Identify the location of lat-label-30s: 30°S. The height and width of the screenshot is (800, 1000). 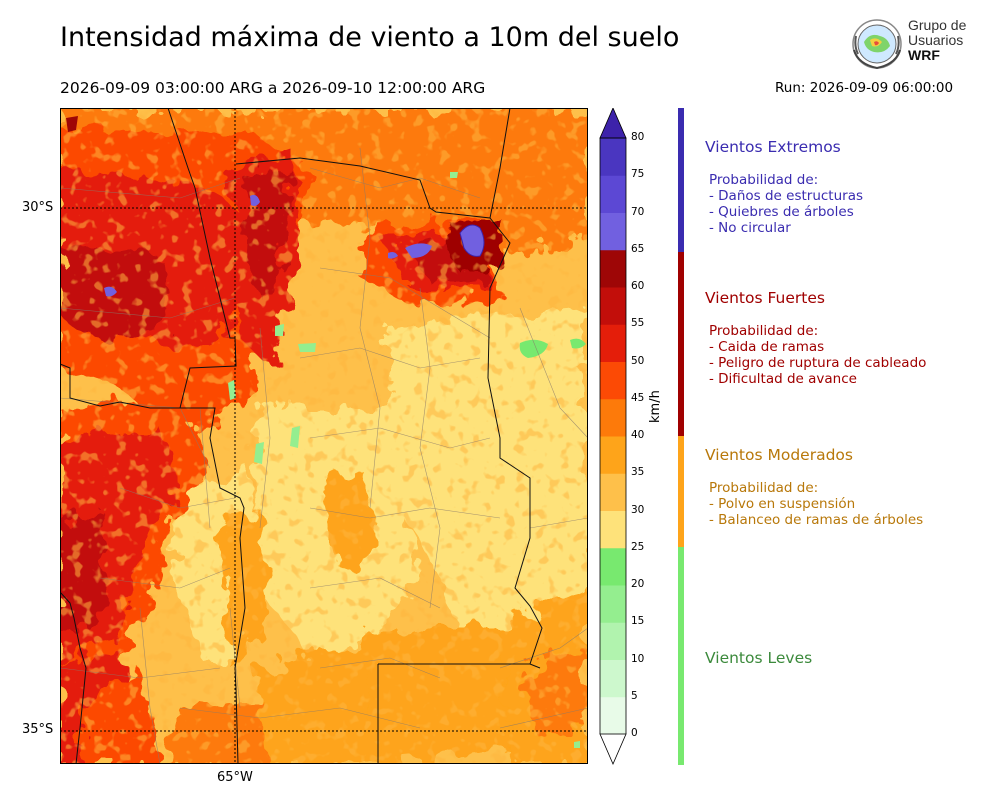
(38, 207).